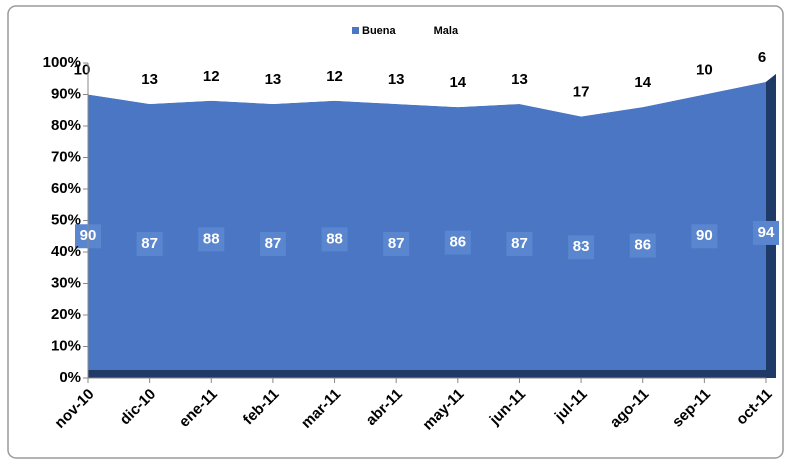 The height and width of the screenshot is (467, 791). Describe the element at coordinates (66, 93) in the screenshot. I see `y-tick-label: 90%` at that location.